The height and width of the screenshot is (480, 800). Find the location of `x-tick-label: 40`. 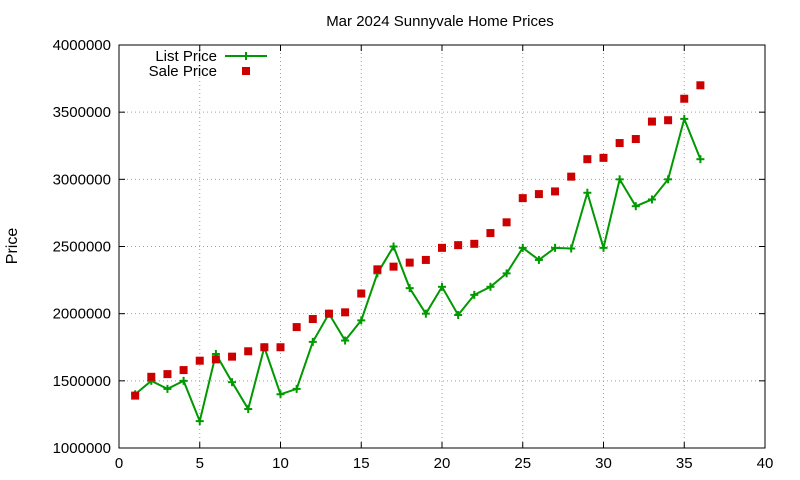

x-tick-label: 40 is located at coordinates (765, 463).